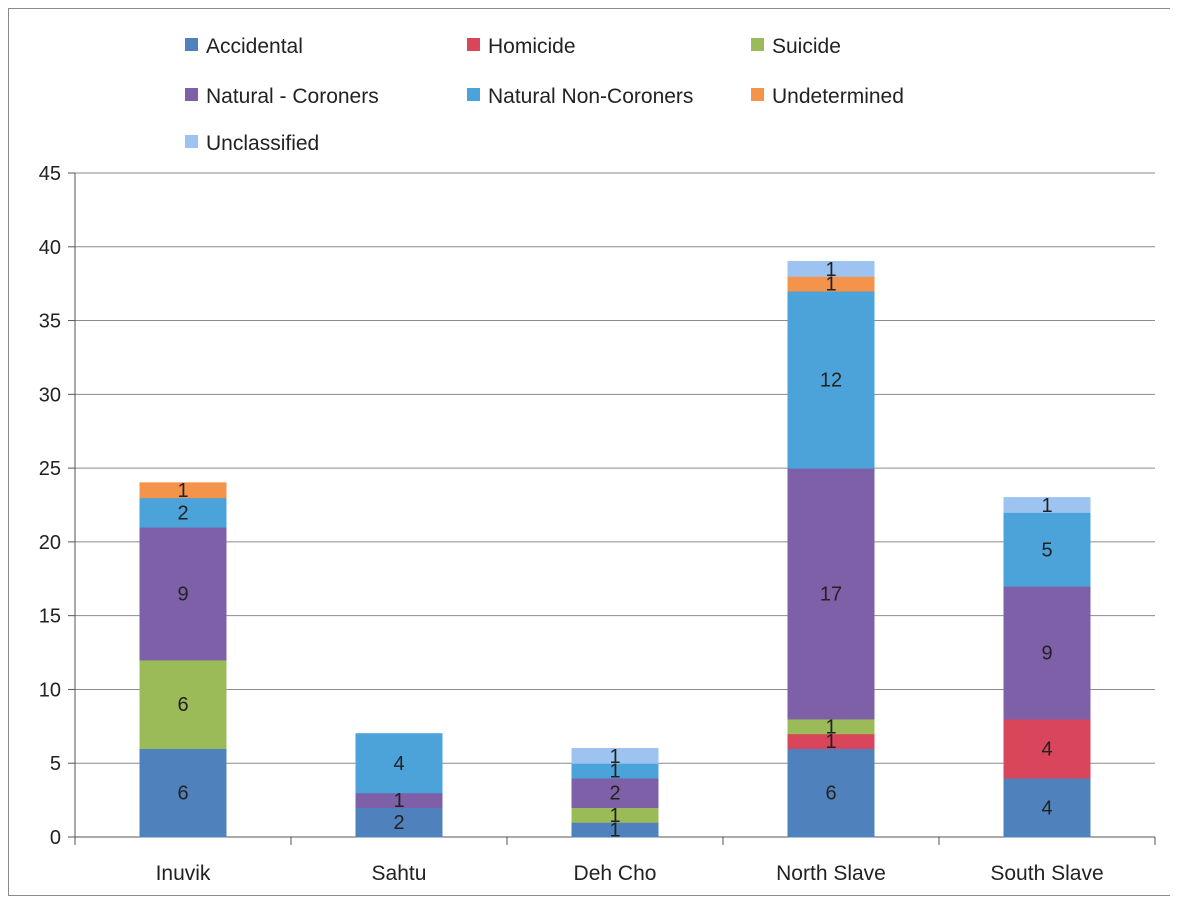 The image size is (1177, 903). What do you see at coordinates (50, 248) in the screenshot?
I see `y-tick-label: 40` at bounding box center [50, 248].